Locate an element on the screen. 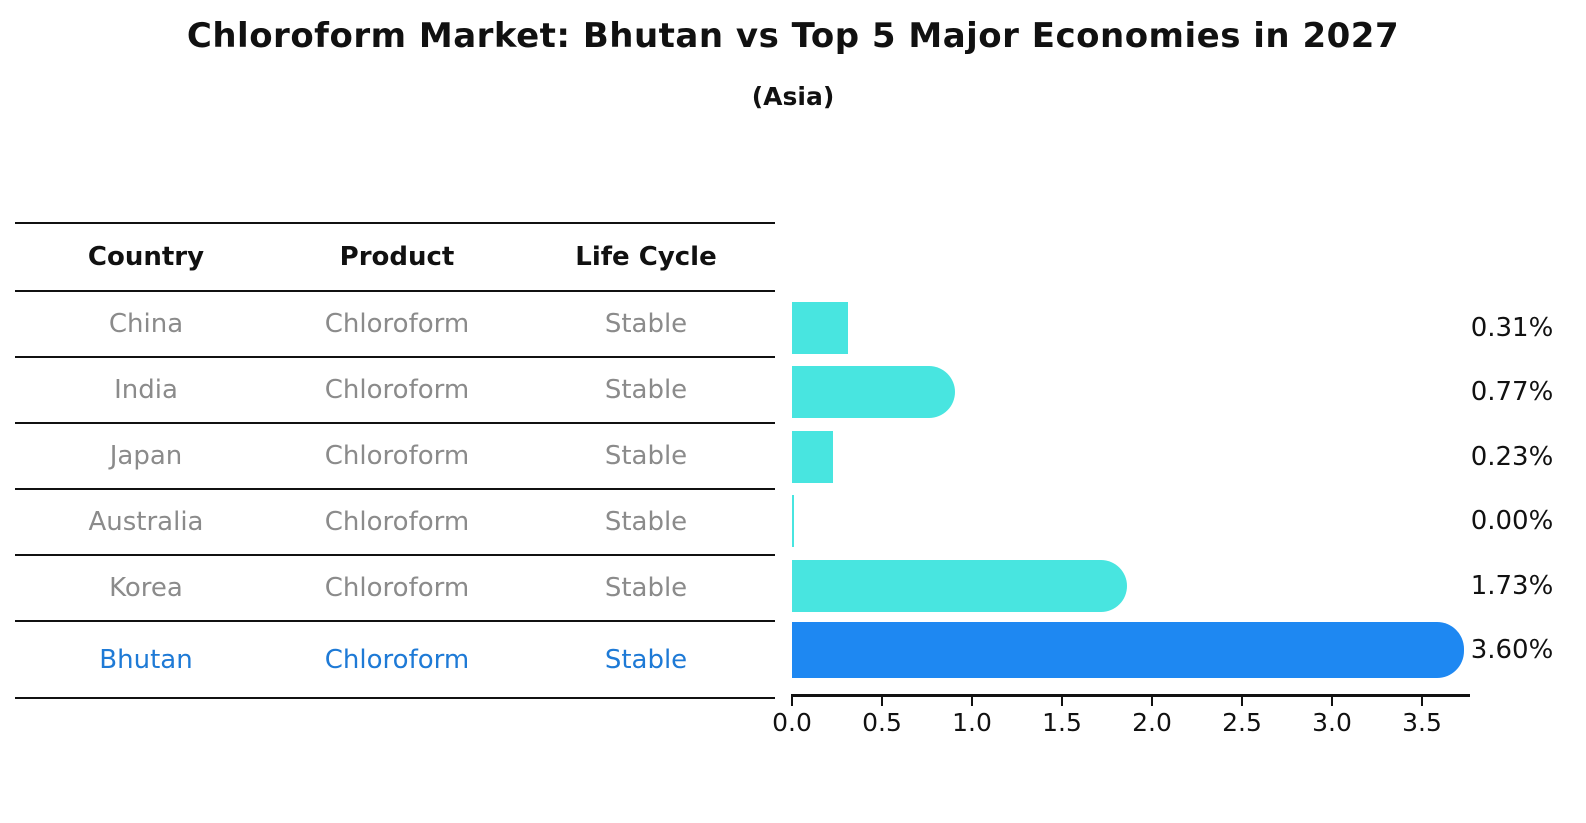 Image resolution: width=1586 pixels, height=823 pixels. x-tick-label: 1.0 is located at coordinates (972, 722).